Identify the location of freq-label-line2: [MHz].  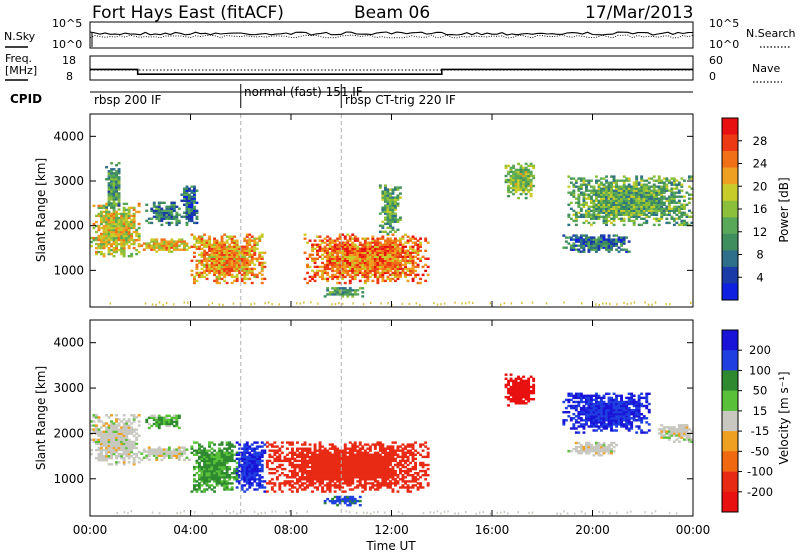
(21, 70).